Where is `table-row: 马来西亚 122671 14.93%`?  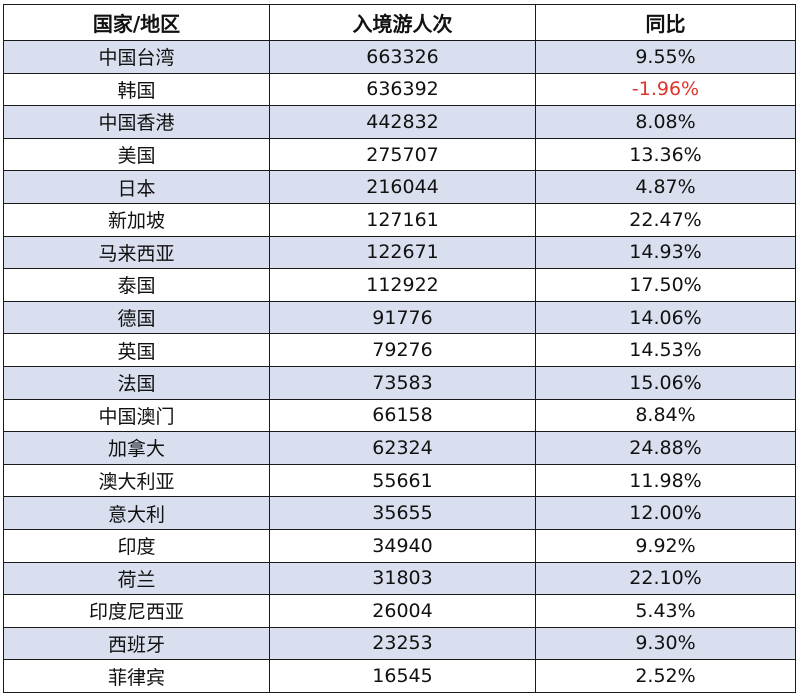
table-row: 马来西亚 122671 14.93% is located at coordinates (399, 252).